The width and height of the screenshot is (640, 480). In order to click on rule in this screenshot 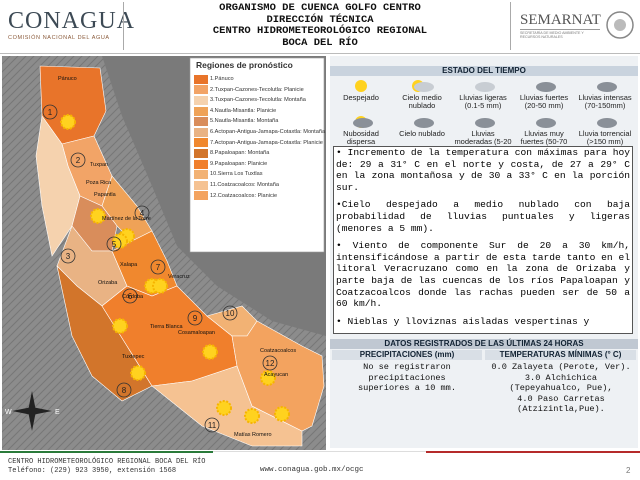, I will do `click(320, 53)`.